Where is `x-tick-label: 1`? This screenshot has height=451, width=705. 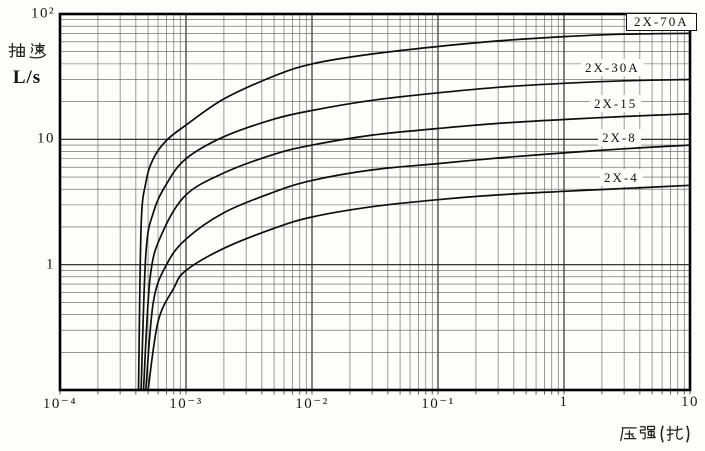 x-tick-label: 1 is located at coordinates (564, 402).